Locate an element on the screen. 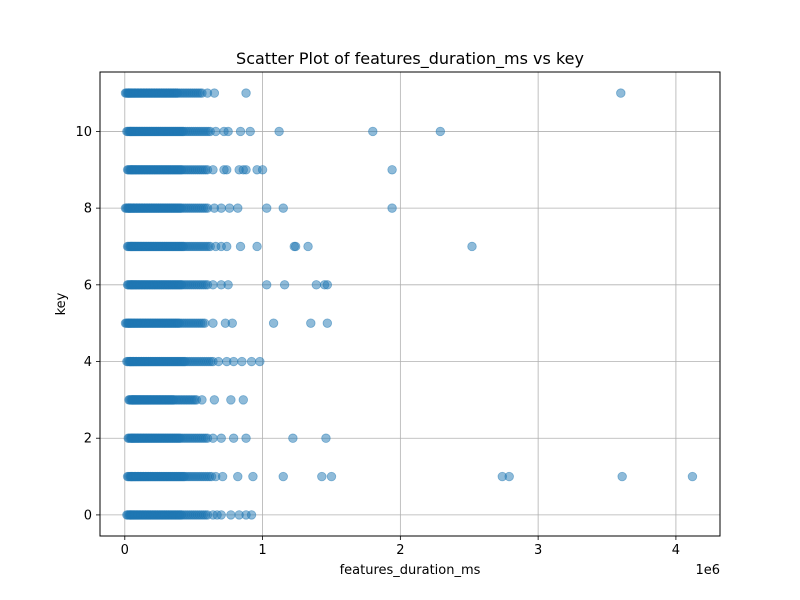 The image size is (800, 600). y-tick-label: 2 is located at coordinates (88, 439).